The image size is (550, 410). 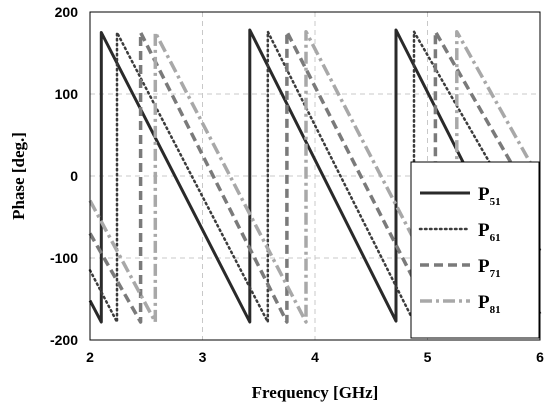 What do you see at coordinates (18, 176) in the screenshot?
I see `y-axis-title: Phase [deg.]` at bounding box center [18, 176].